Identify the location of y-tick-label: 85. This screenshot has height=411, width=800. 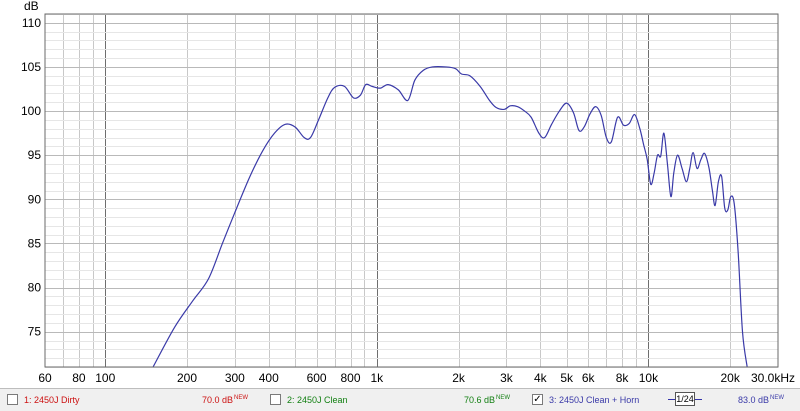
(35, 243).